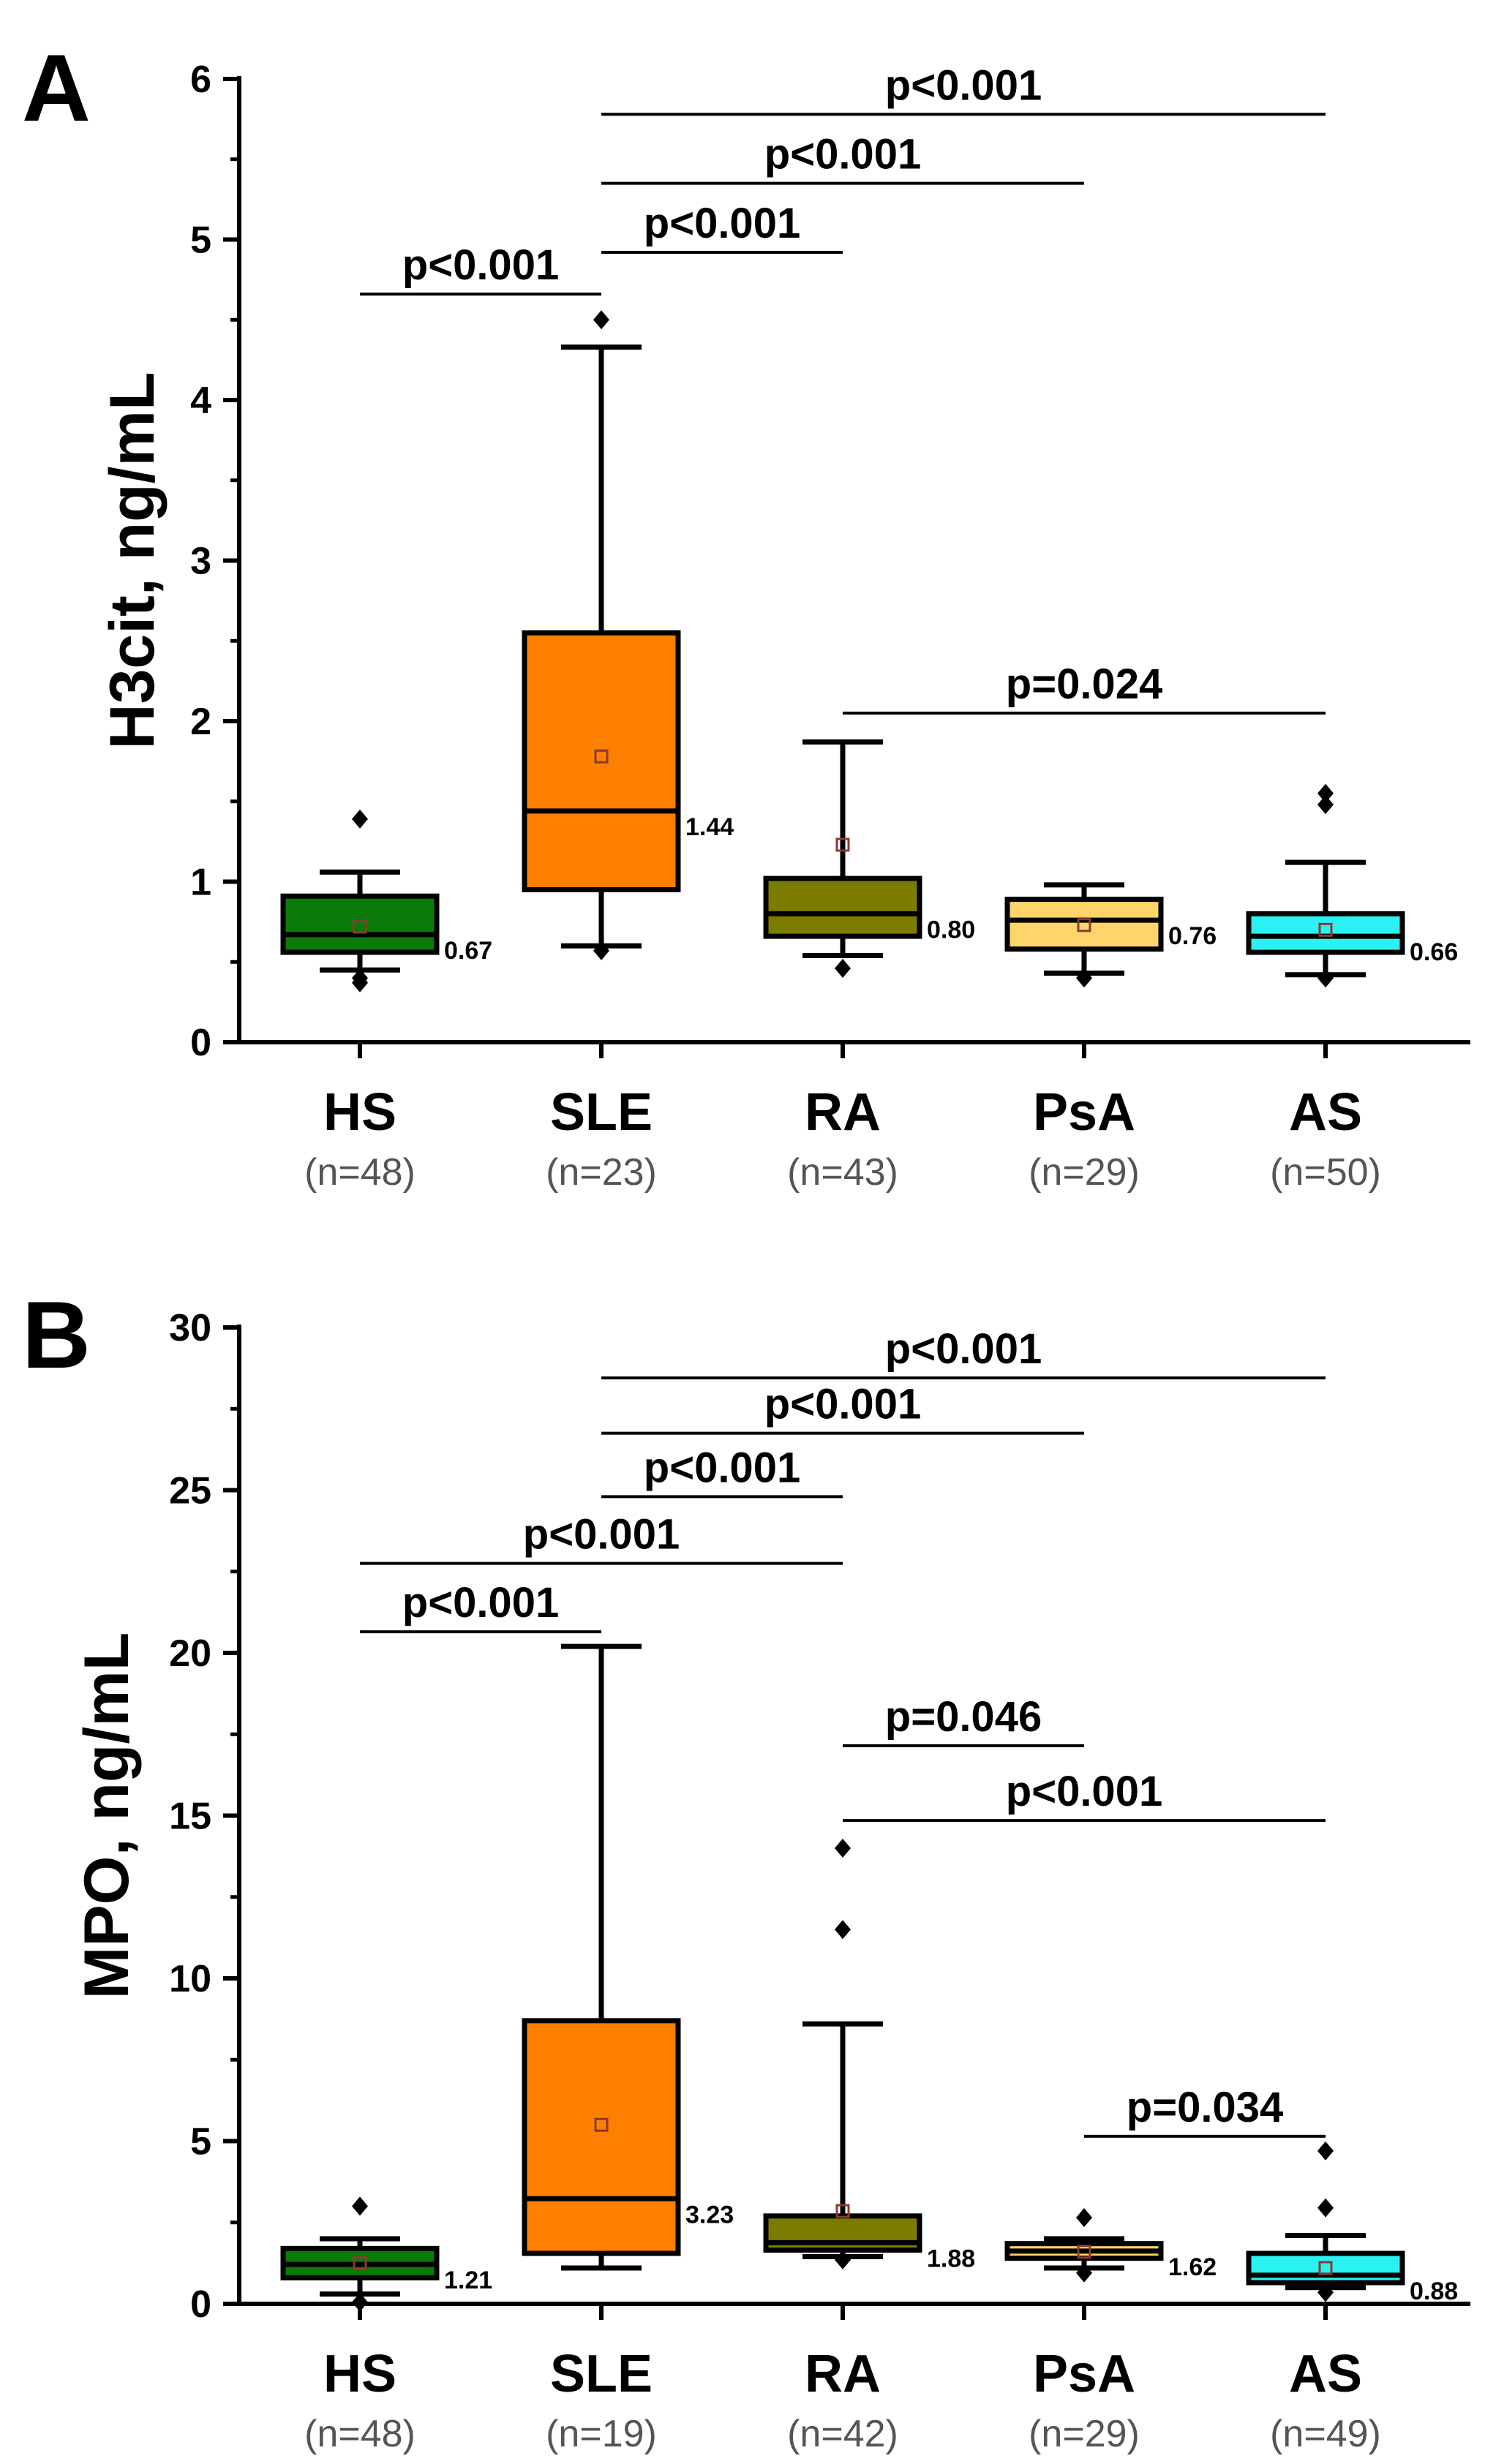 Image resolution: width=1485 pixels, height=2464 pixels. Describe the element at coordinates (200, 2304) in the screenshot. I see `y-tick-label: 0` at that location.